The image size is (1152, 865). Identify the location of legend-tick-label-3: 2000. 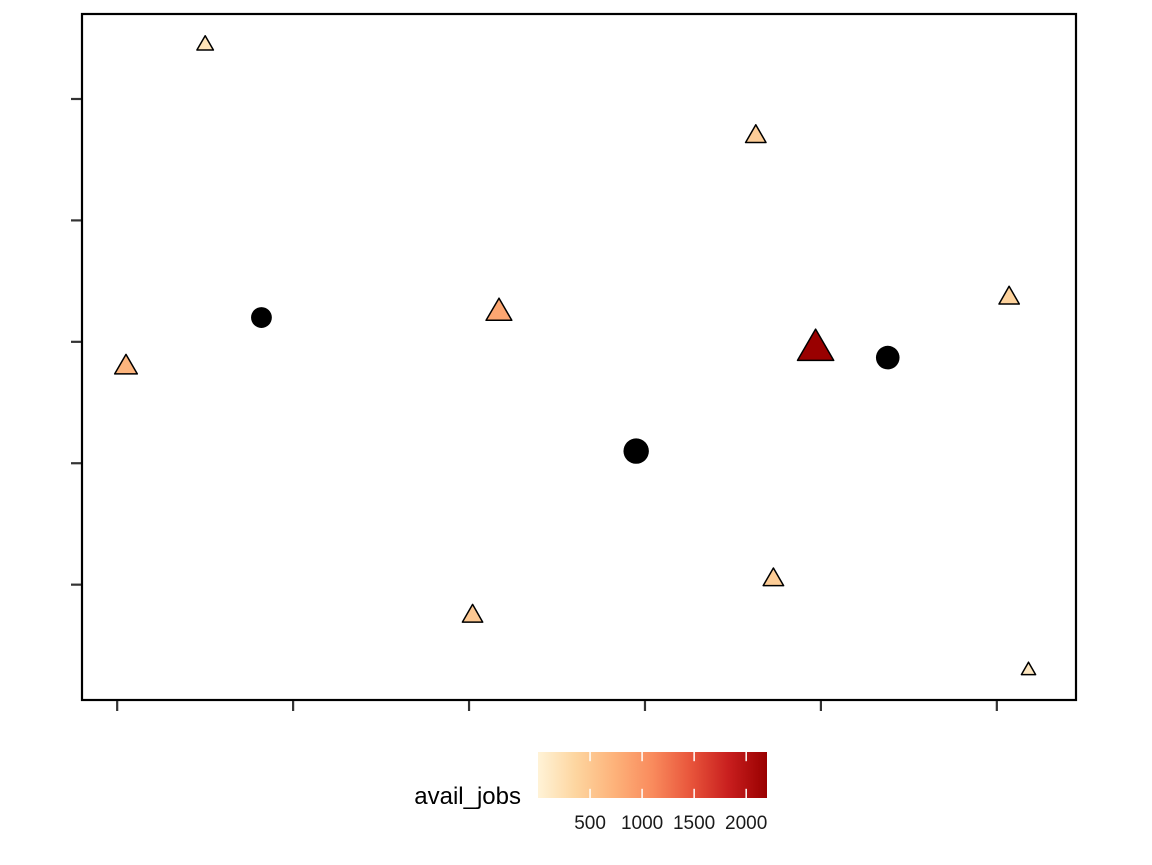
(746, 823).